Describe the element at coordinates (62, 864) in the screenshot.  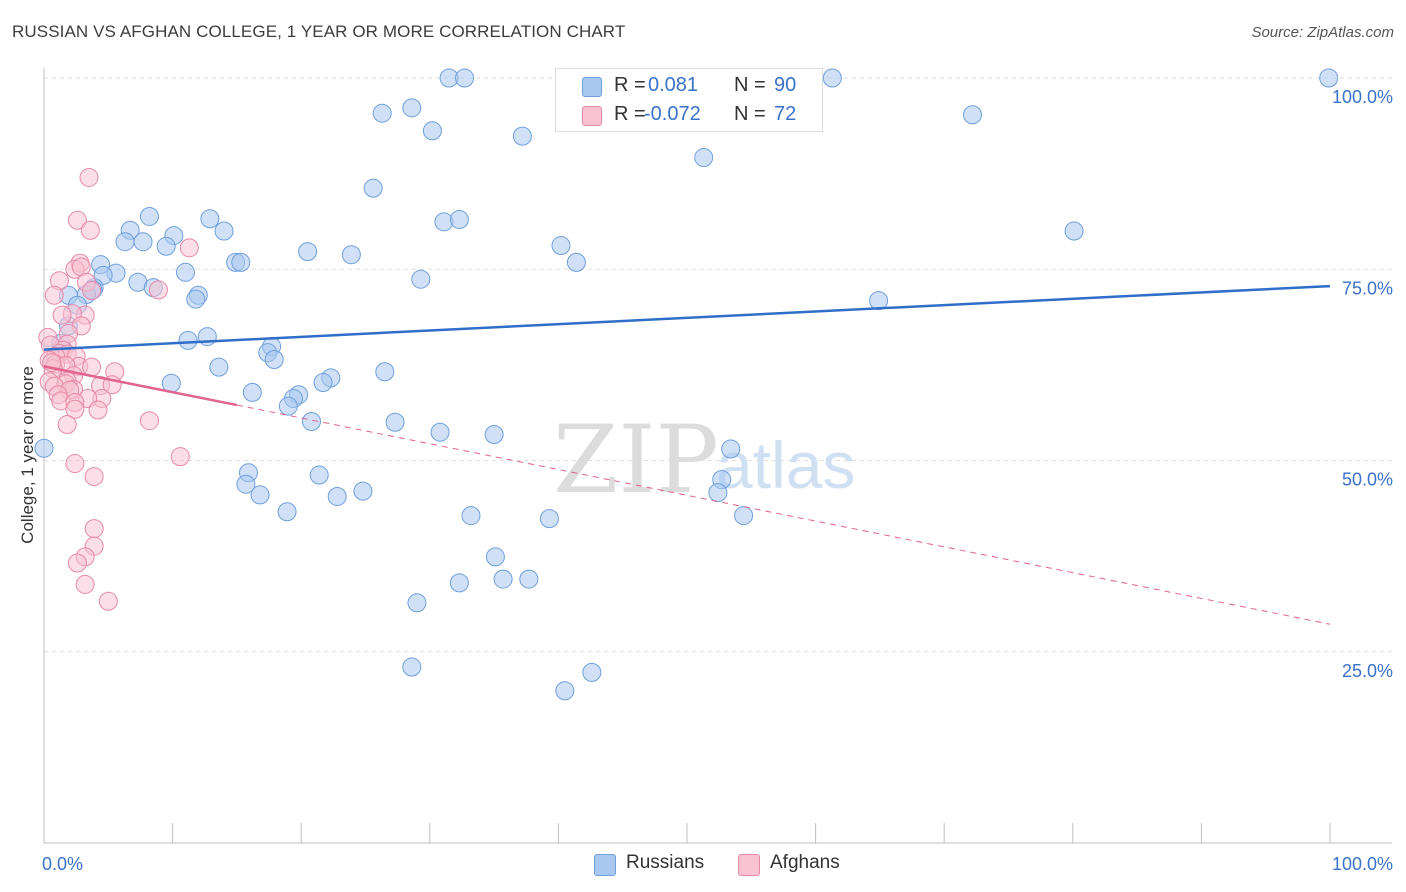
I see `x-tick-label: 0.0%` at that location.